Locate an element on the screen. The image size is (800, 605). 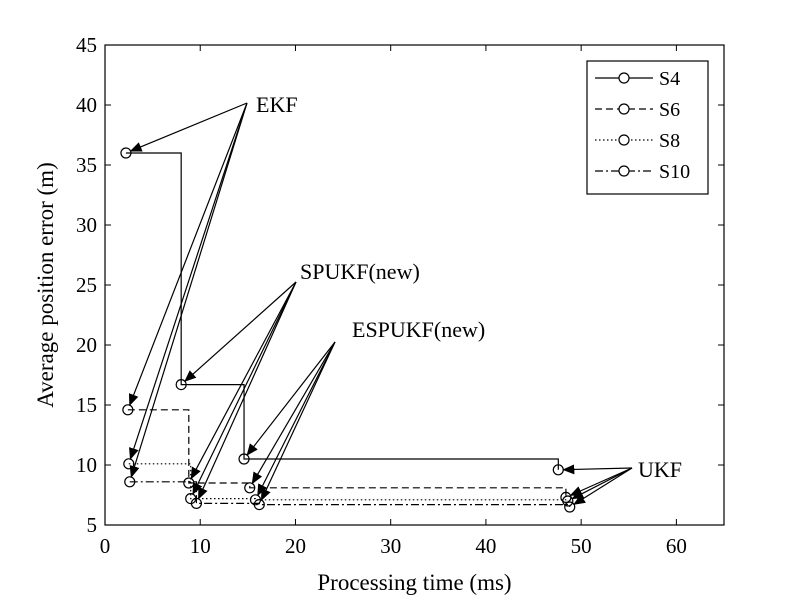
annotation-arrow-2-s6 is located at coordinates (293, 413).